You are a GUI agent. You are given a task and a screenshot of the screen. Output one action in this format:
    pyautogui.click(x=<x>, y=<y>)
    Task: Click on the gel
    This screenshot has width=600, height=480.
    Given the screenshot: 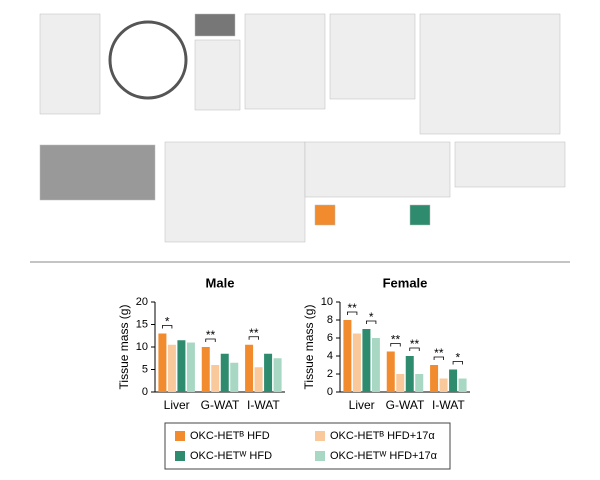 What is the action you would take?
    pyautogui.click(x=97, y=172)
    